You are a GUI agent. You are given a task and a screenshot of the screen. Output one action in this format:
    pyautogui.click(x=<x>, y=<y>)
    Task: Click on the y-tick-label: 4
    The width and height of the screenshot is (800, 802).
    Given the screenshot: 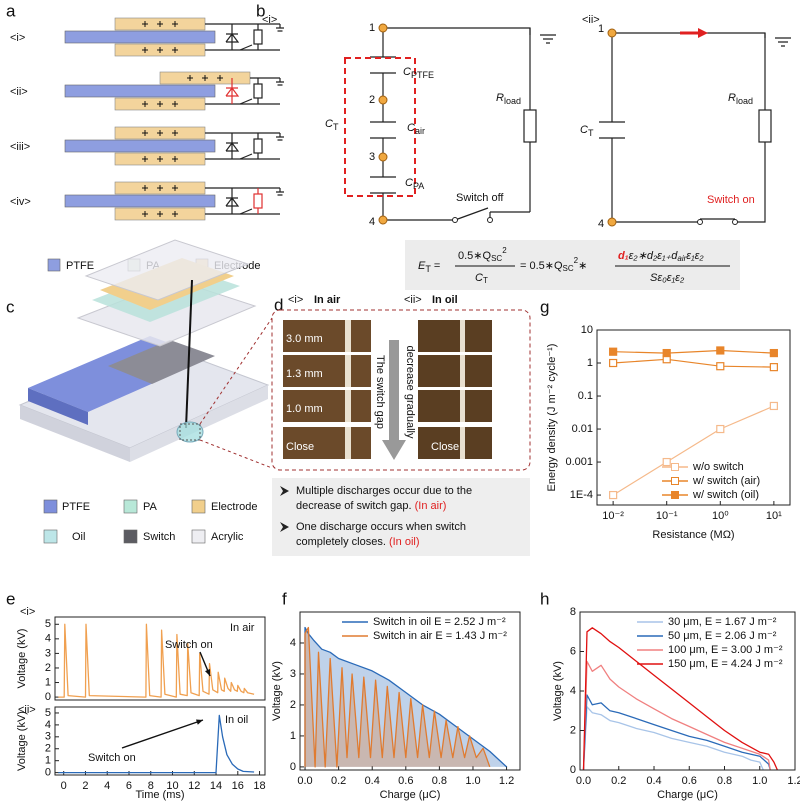 What is the action you would take?
    pyautogui.click(x=293, y=643)
    